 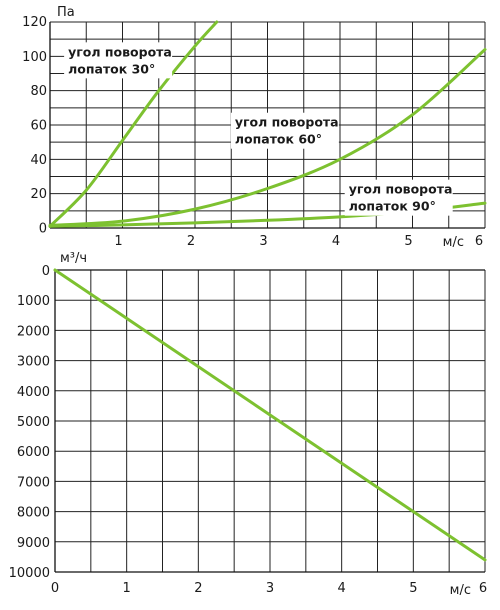 What do you see at coordinates (38, 160) in the screenshot?
I see `y-tick-label: 40` at bounding box center [38, 160].